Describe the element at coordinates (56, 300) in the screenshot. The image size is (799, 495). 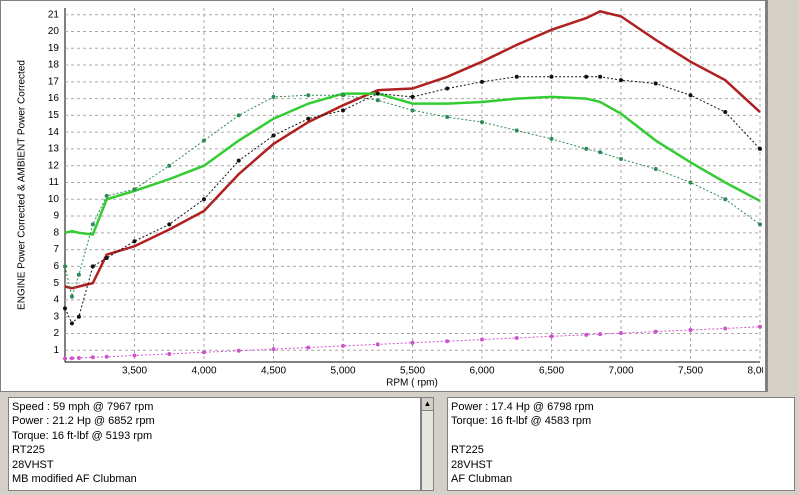
I see `y-tick-label: 4` at that location.